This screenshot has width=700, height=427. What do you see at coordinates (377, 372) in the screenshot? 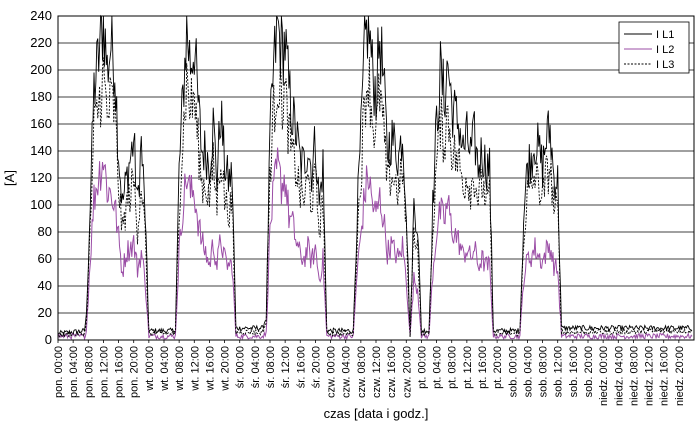
I see `x-tick-label: czw. 12:00` at bounding box center [377, 372].